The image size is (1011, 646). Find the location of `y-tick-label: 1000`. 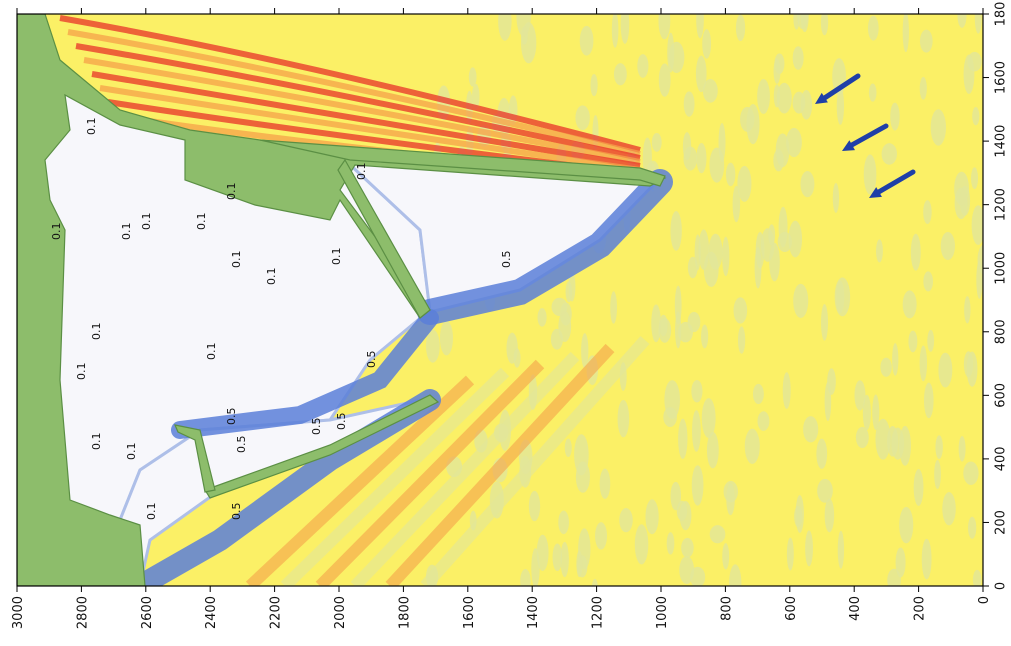

y-tick-label: 1000 is located at coordinates (1001, 268).